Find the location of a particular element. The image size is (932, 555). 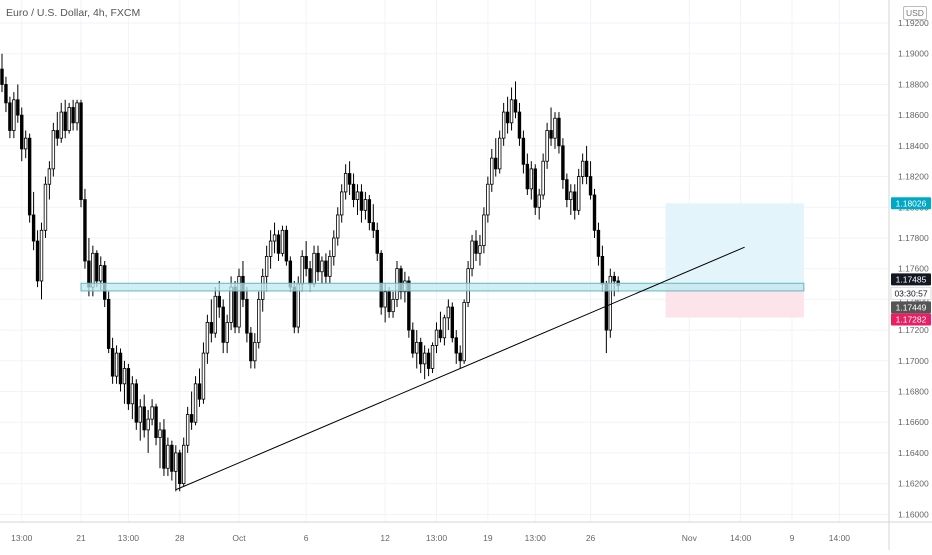

y-tick-label: 1.17200 is located at coordinates (913, 330).